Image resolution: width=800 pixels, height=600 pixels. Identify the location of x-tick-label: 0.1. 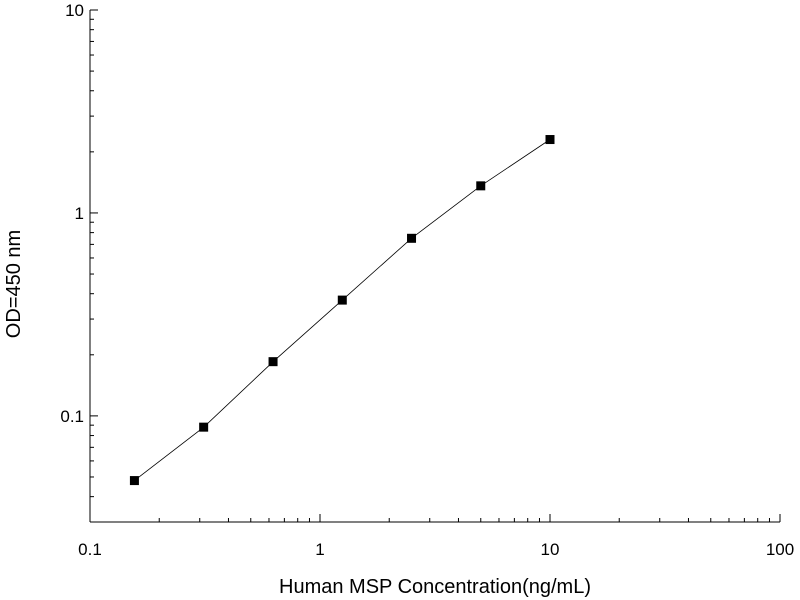
(90, 549).